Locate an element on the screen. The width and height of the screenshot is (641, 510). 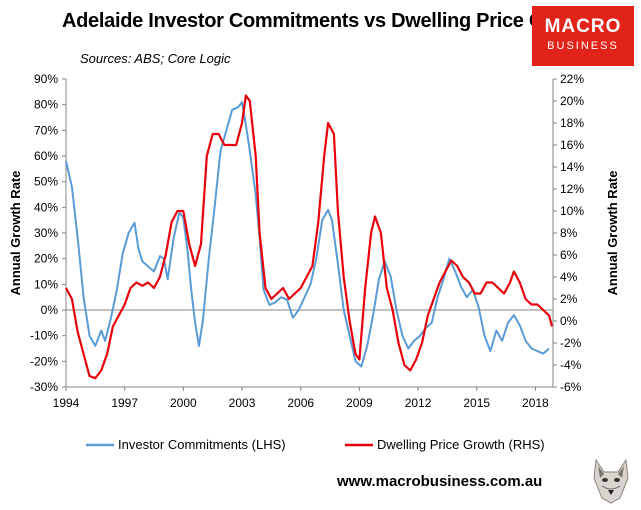
left-tick-label: 0% is located at coordinates (50, 310).